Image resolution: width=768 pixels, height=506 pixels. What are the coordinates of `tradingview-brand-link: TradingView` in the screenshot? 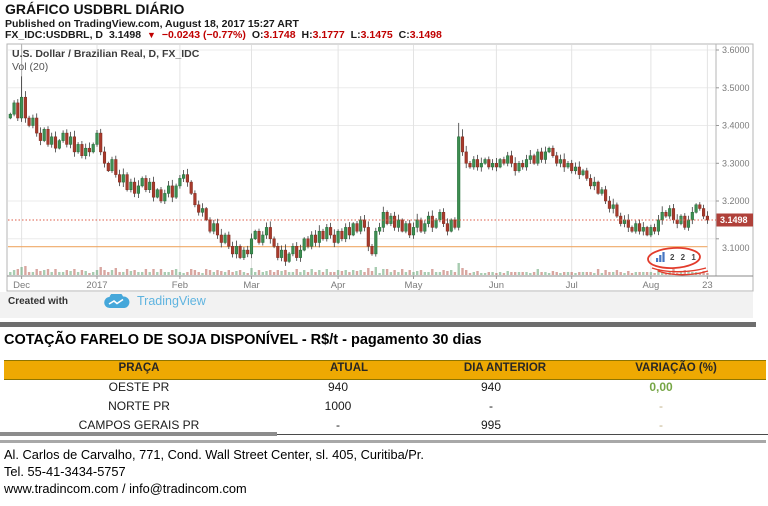 It's located at (171, 301).